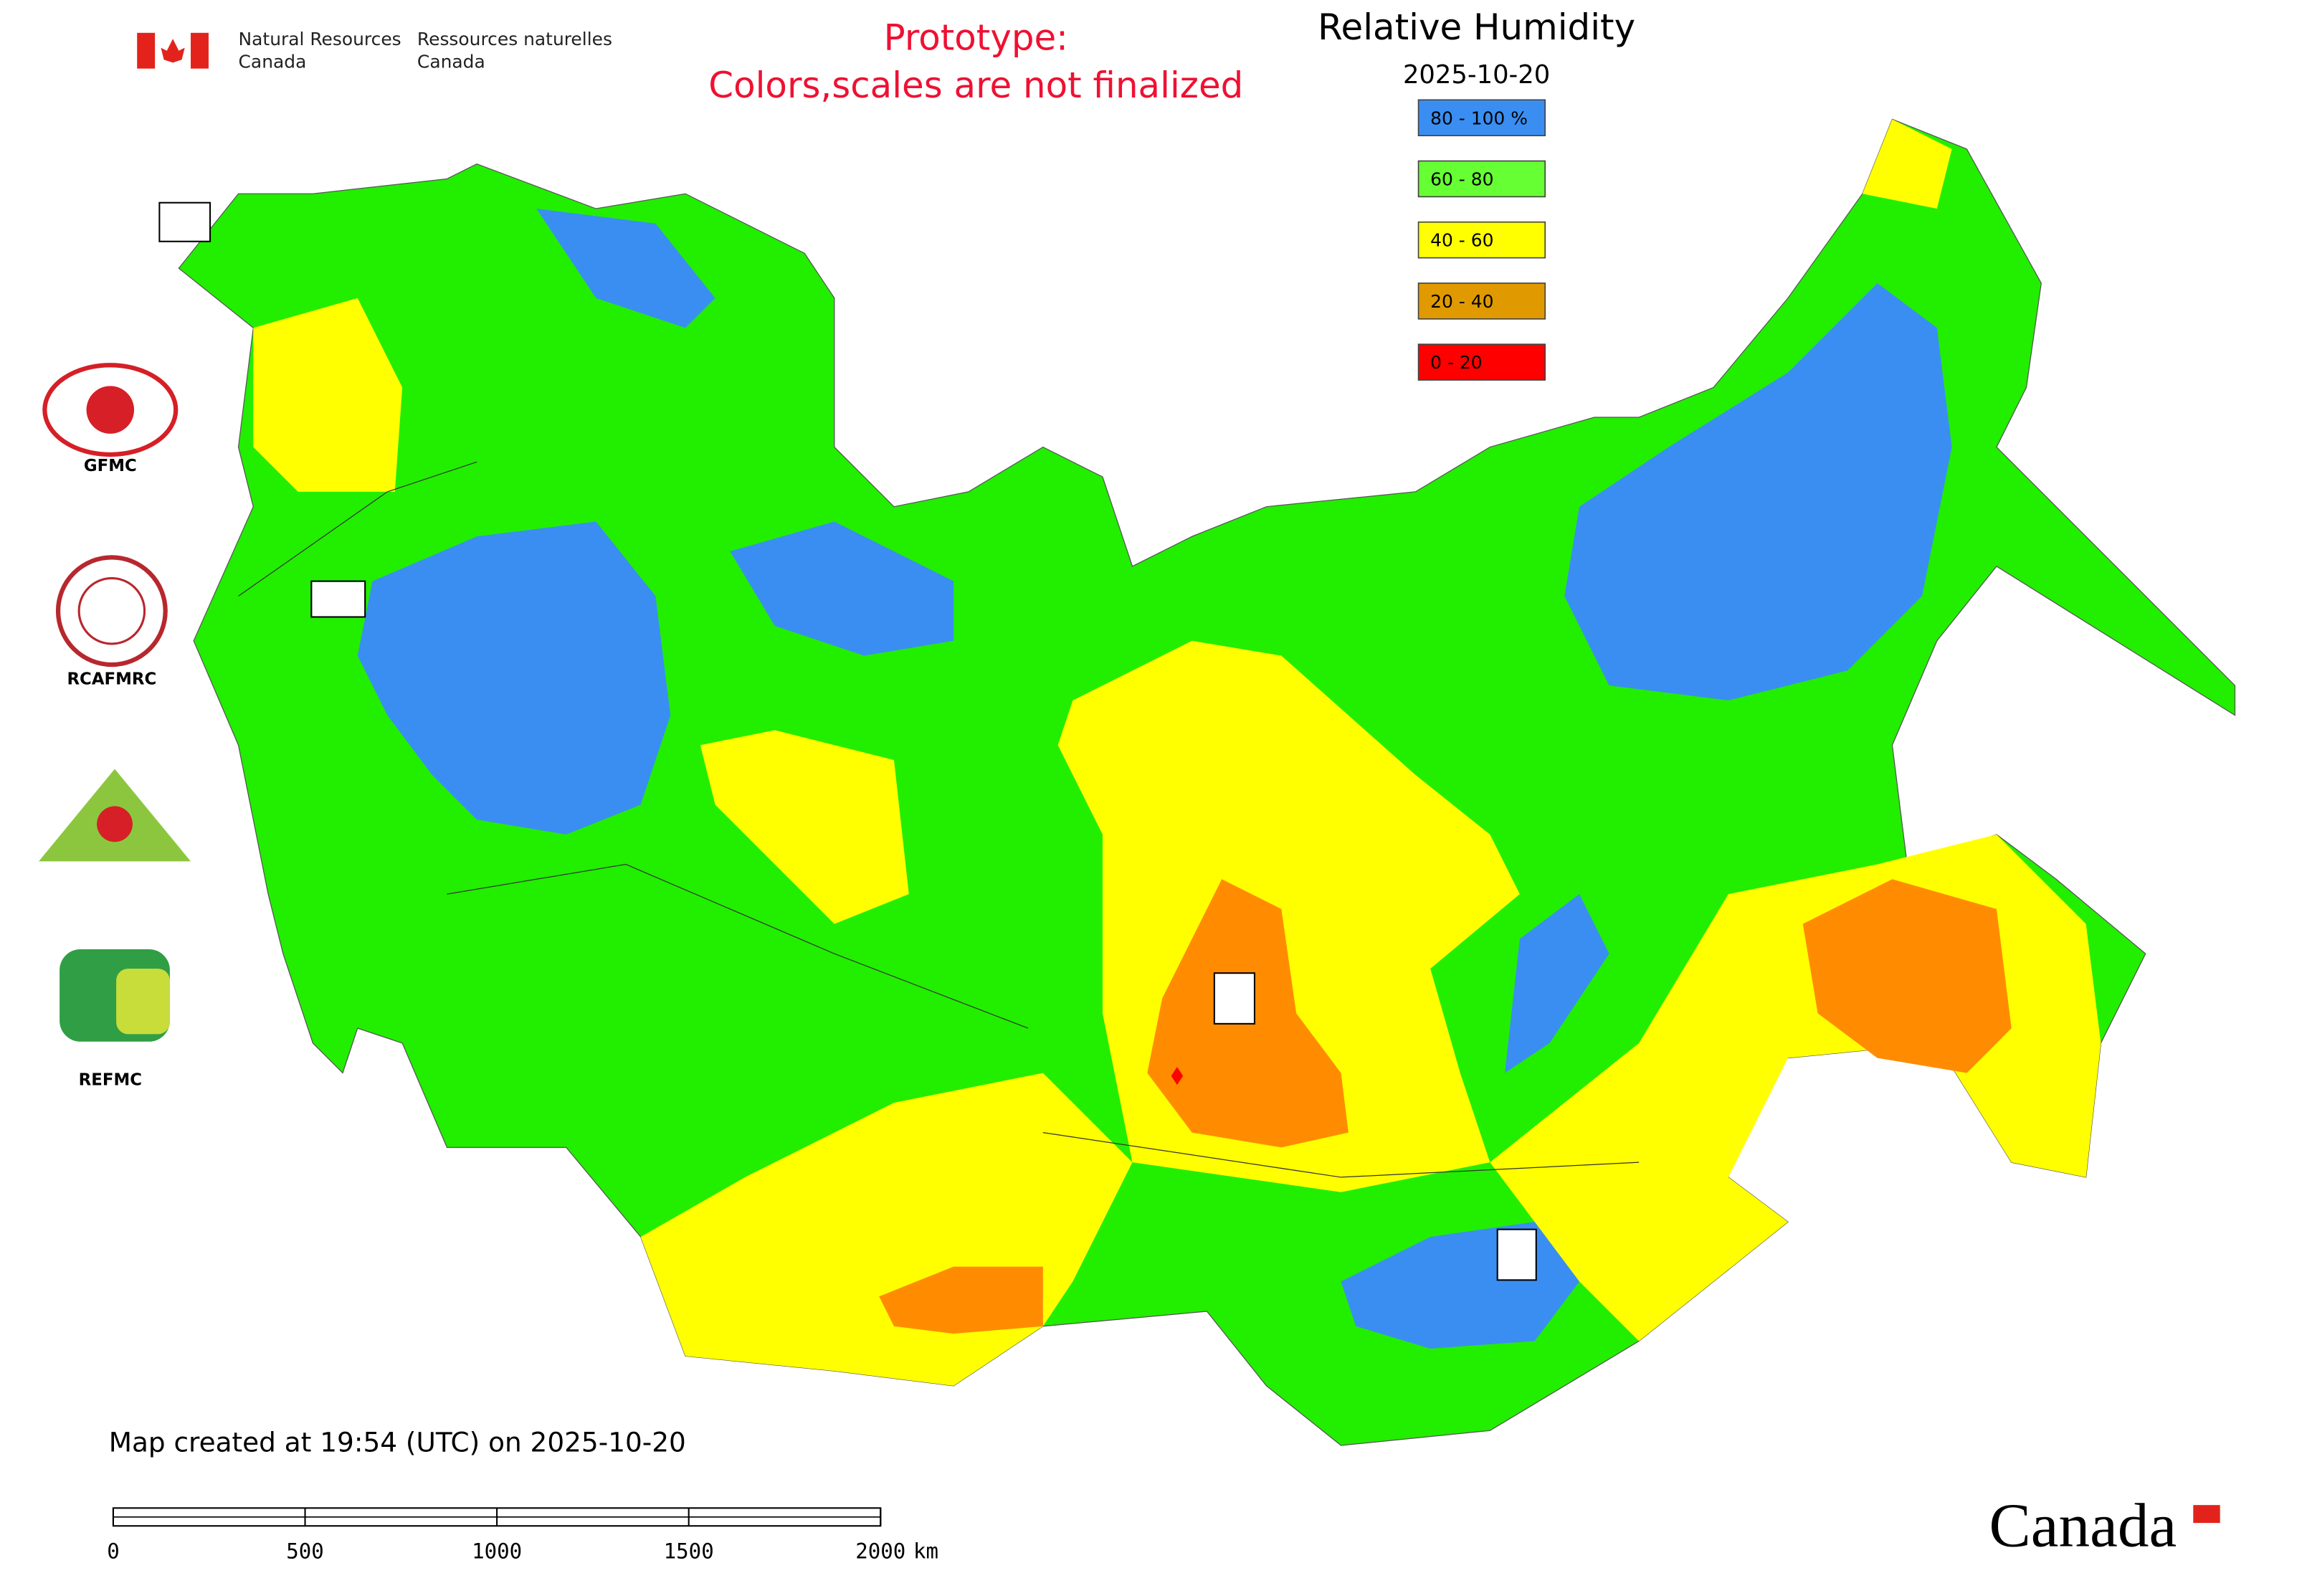 The width and height of the screenshot is (2302, 1596). Describe the element at coordinates (689, 1551) in the screenshot. I see `scale-label: 1500` at that location.